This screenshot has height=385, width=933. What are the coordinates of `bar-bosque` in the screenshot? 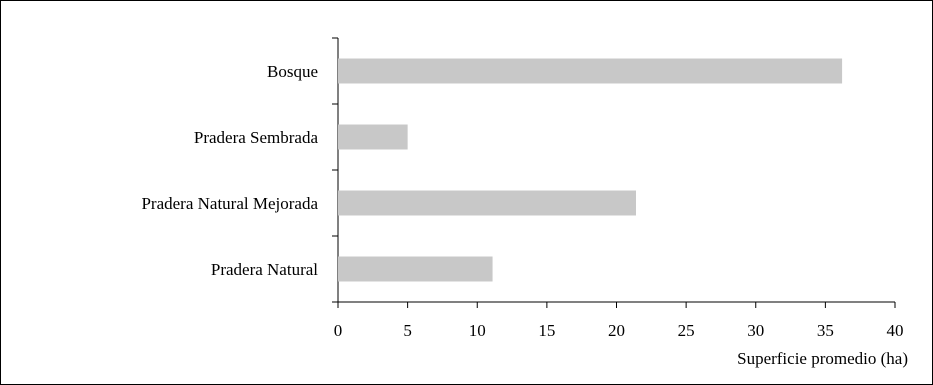 It's located at (590, 71).